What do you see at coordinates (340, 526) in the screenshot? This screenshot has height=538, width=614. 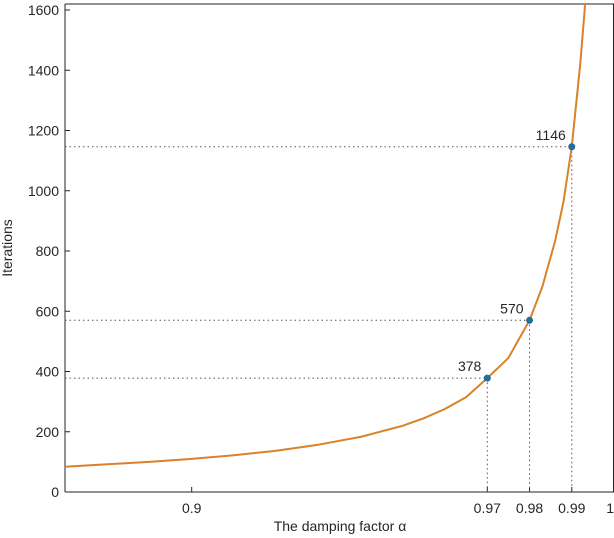 I see `x-axis-label: The damping factor α` at bounding box center [340, 526].